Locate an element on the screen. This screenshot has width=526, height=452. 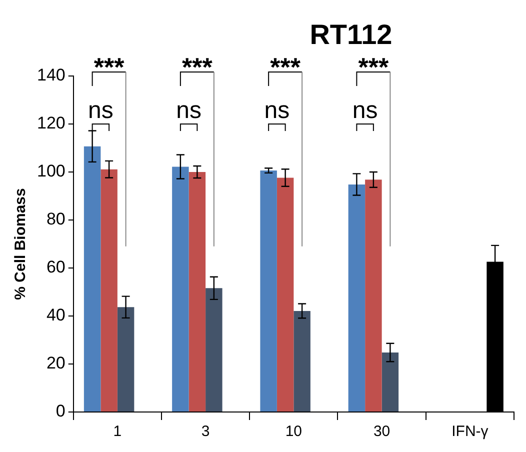
x-tick-label: 30 is located at coordinates (381, 431).